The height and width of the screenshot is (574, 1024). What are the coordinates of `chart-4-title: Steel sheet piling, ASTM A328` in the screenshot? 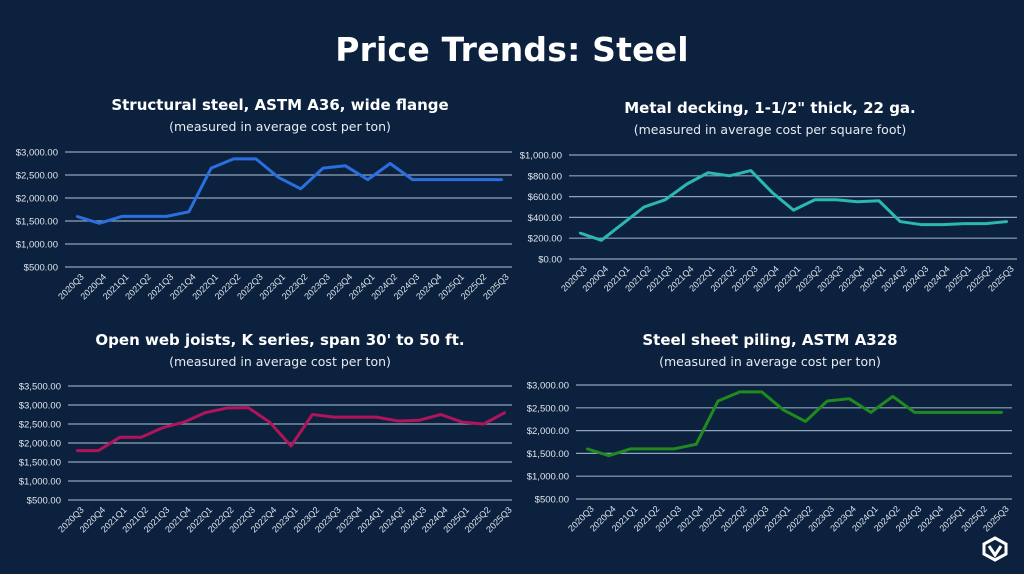 It's located at (770, 340).